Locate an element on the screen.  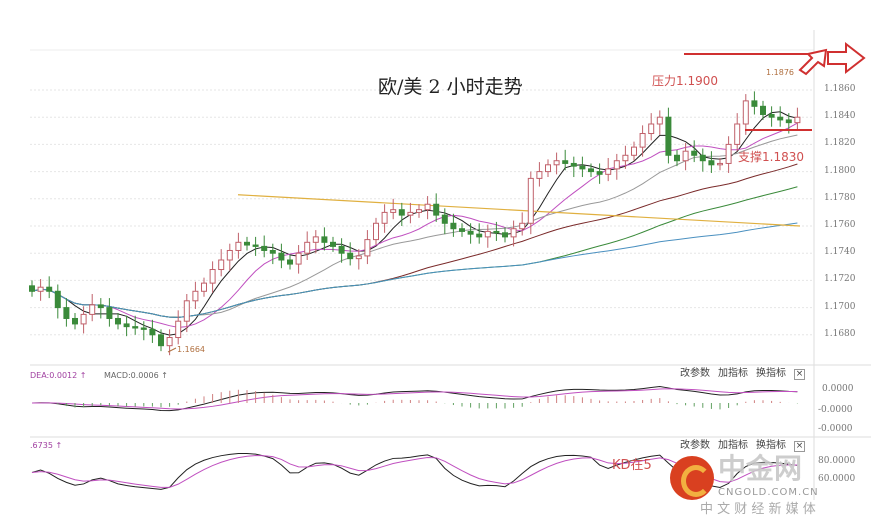
y-tick-label: 1.1860 is located at coordinates (840, 89).